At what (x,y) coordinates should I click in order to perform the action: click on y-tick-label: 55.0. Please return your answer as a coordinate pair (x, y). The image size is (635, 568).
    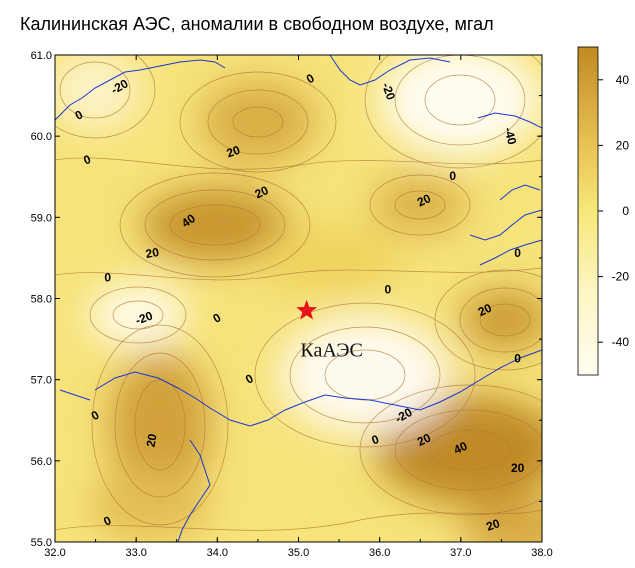
    Looking at the image, I should click on (41, 543).